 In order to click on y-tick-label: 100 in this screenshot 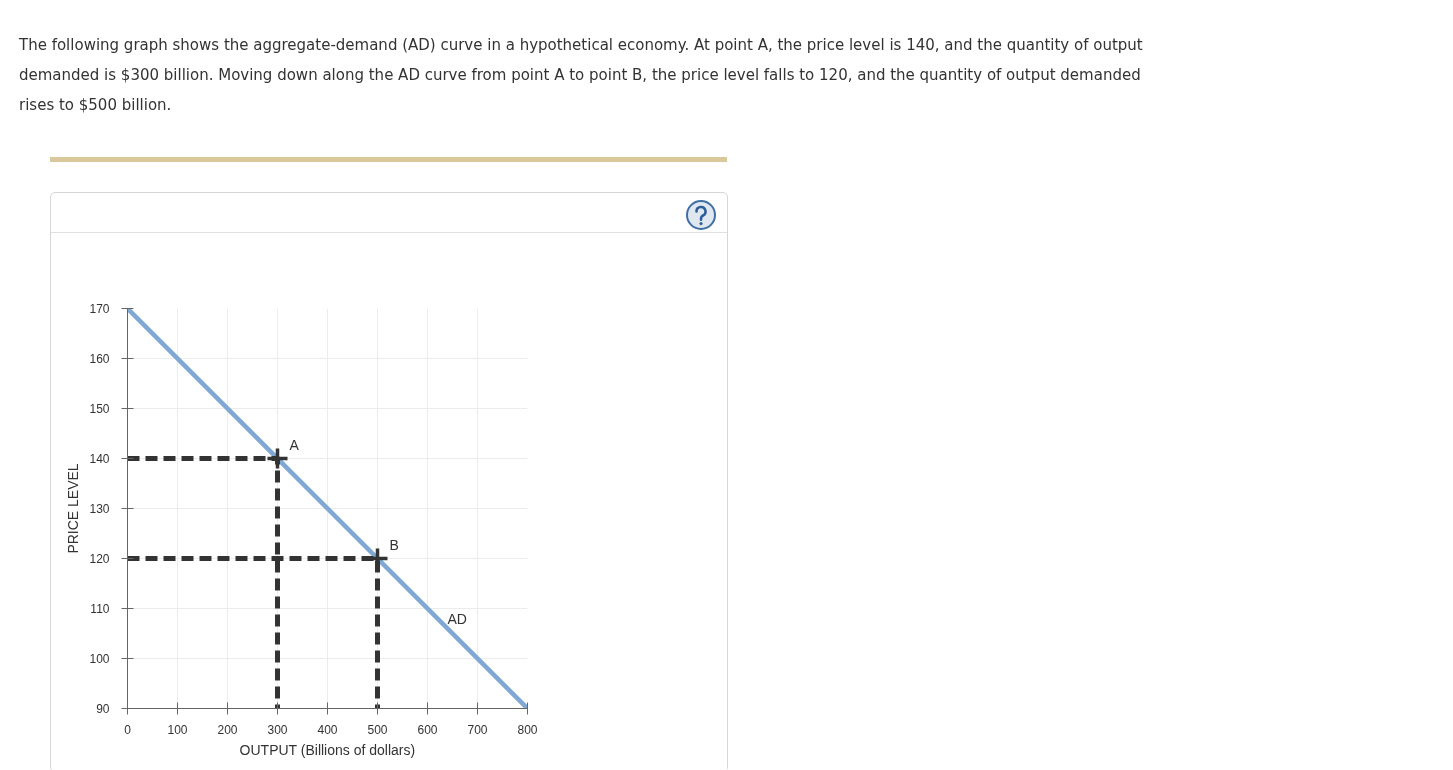, I will do `click(99, 659)`.